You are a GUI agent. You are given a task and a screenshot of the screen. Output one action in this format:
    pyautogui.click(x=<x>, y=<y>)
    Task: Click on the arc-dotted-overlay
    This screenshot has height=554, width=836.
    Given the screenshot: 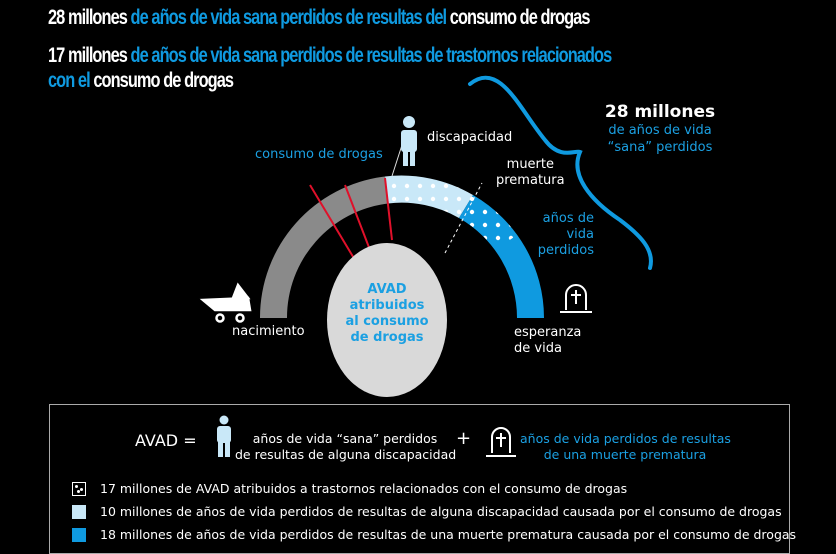 What is the action you would take?
    pyautogui.click(x=451, y=212)
    